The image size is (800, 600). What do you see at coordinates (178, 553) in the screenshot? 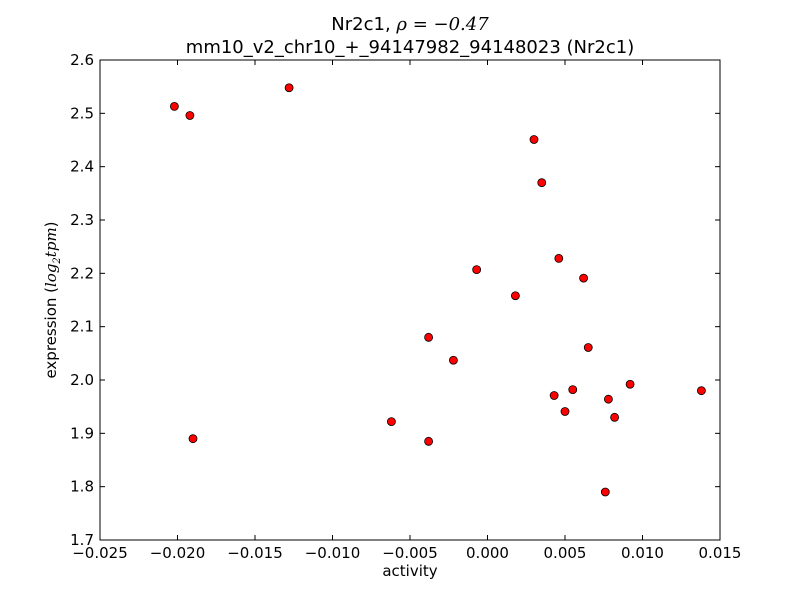
I see `x-tick-label: −0.020` at bounding box center [178, 553].